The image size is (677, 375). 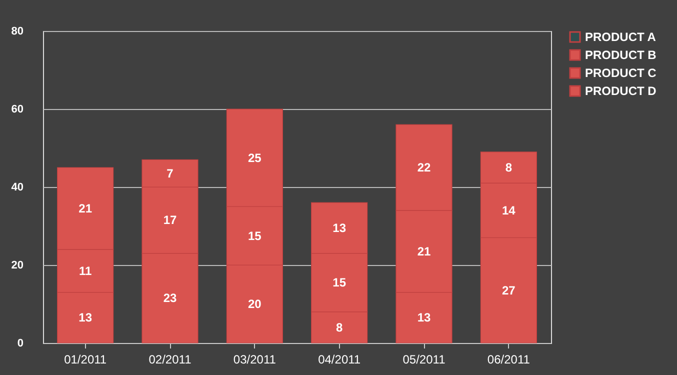 I want to click on y-tick-label: 20, so click(x=17, y=266).